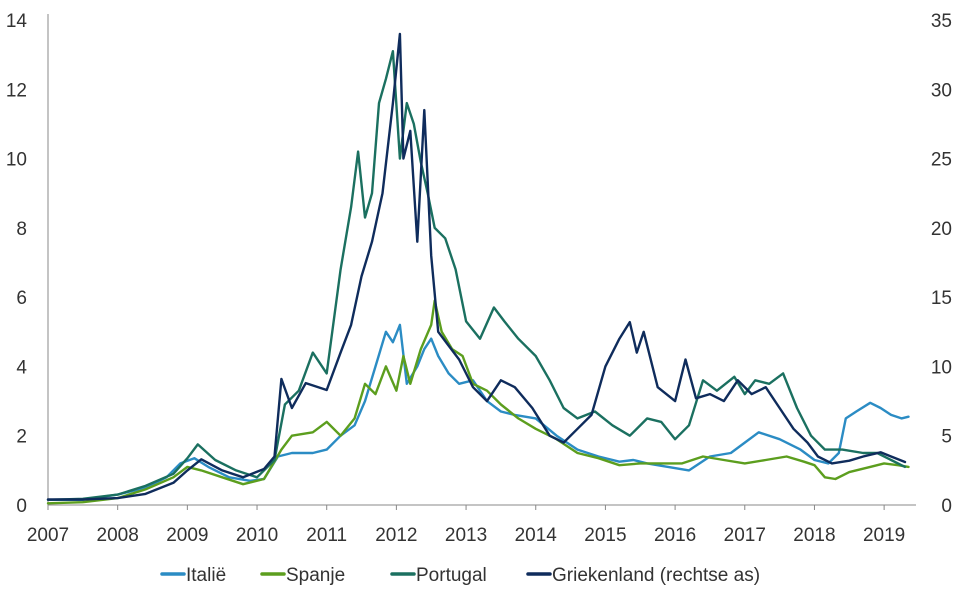 The width and height of the screenshot is (960, 600). Describe the element at coordinates (326, 535) in the screenshot. I see `x-tick-label: 2011` at that location.